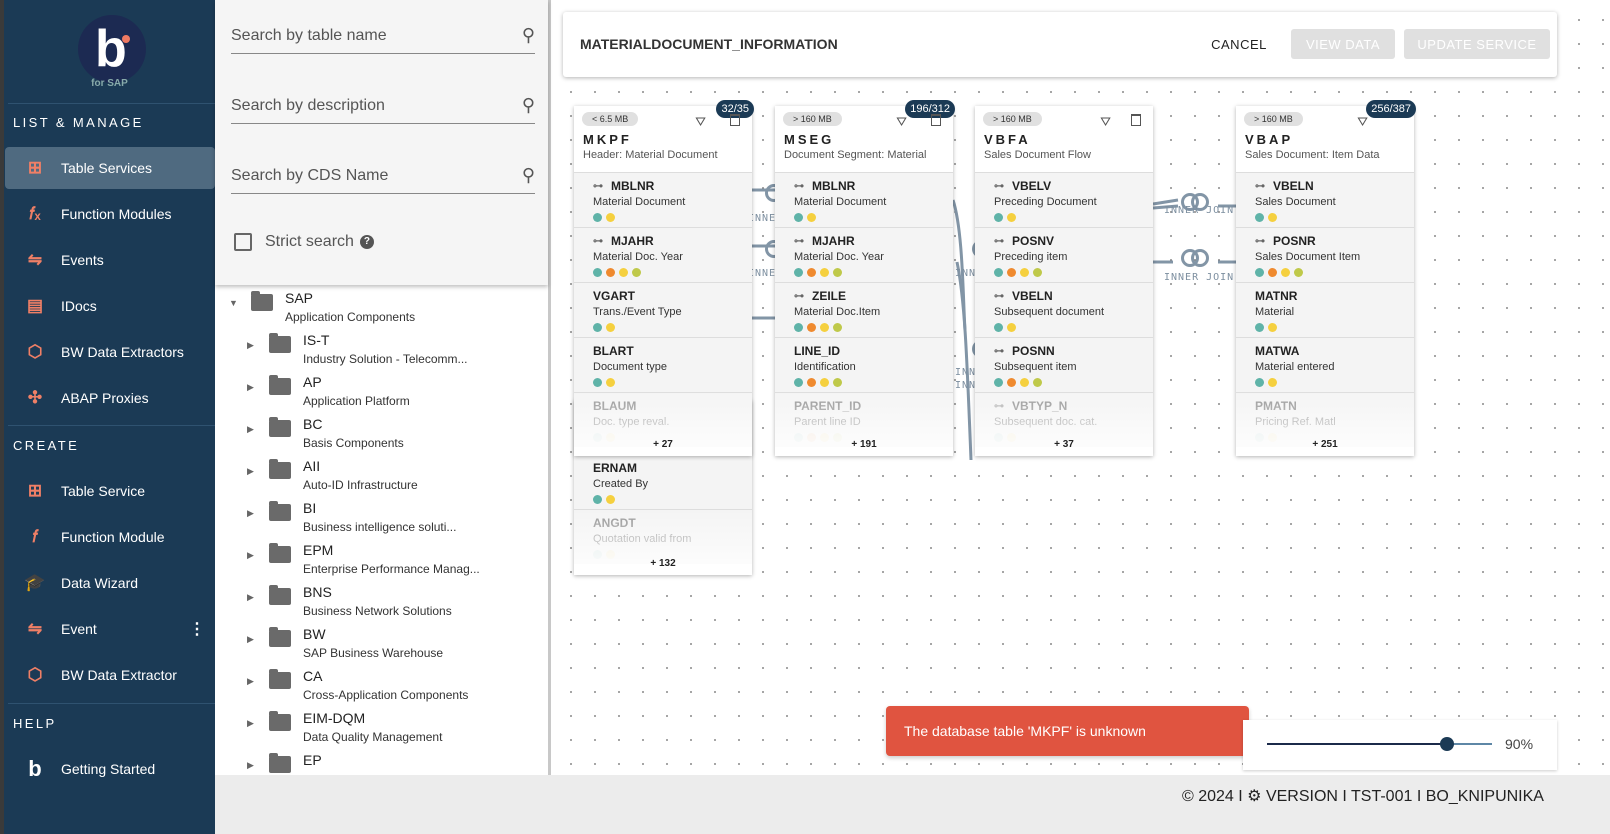 The width and height of the screenshot is (1610, 834). I want to click on field-row: ⊶ ZEILE Material Doc.Item, so click(864, 309).